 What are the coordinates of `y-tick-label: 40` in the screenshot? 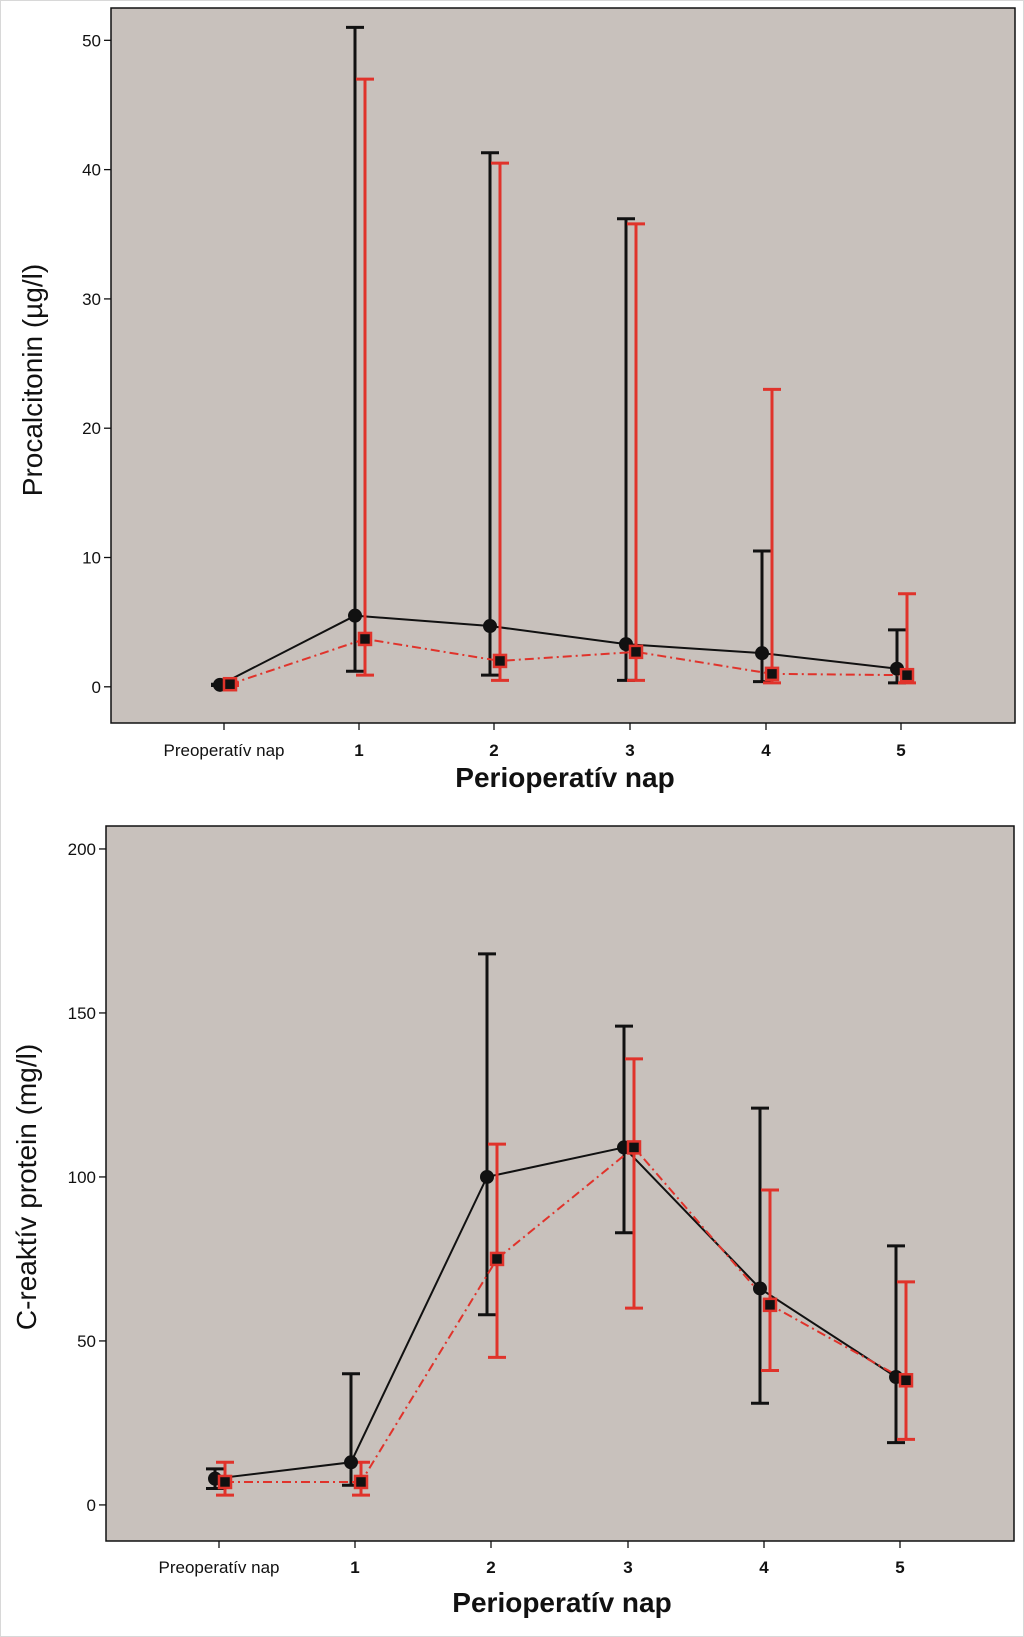 It's located at (91, 170).